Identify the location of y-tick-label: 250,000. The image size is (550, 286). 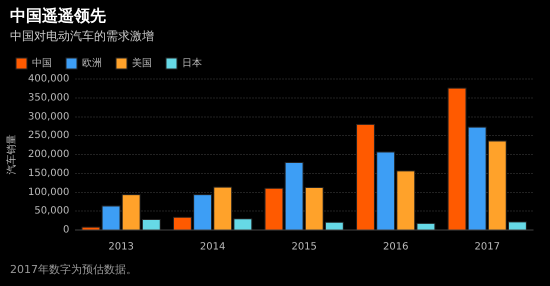
(49, 136).